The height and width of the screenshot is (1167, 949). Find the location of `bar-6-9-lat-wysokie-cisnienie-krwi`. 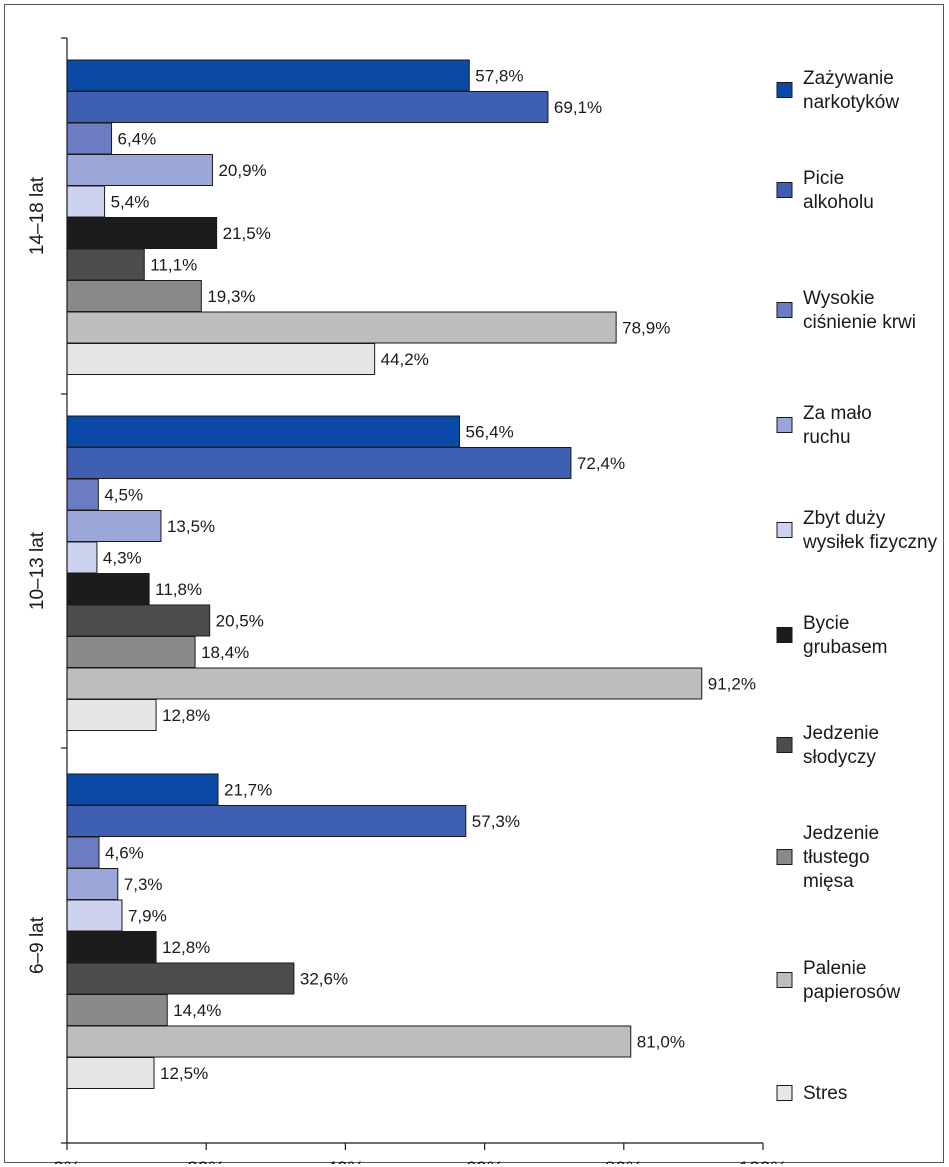

bar-6-9-lat-wysokie-cisnienie-krwi is located at coordinates (83, 852).